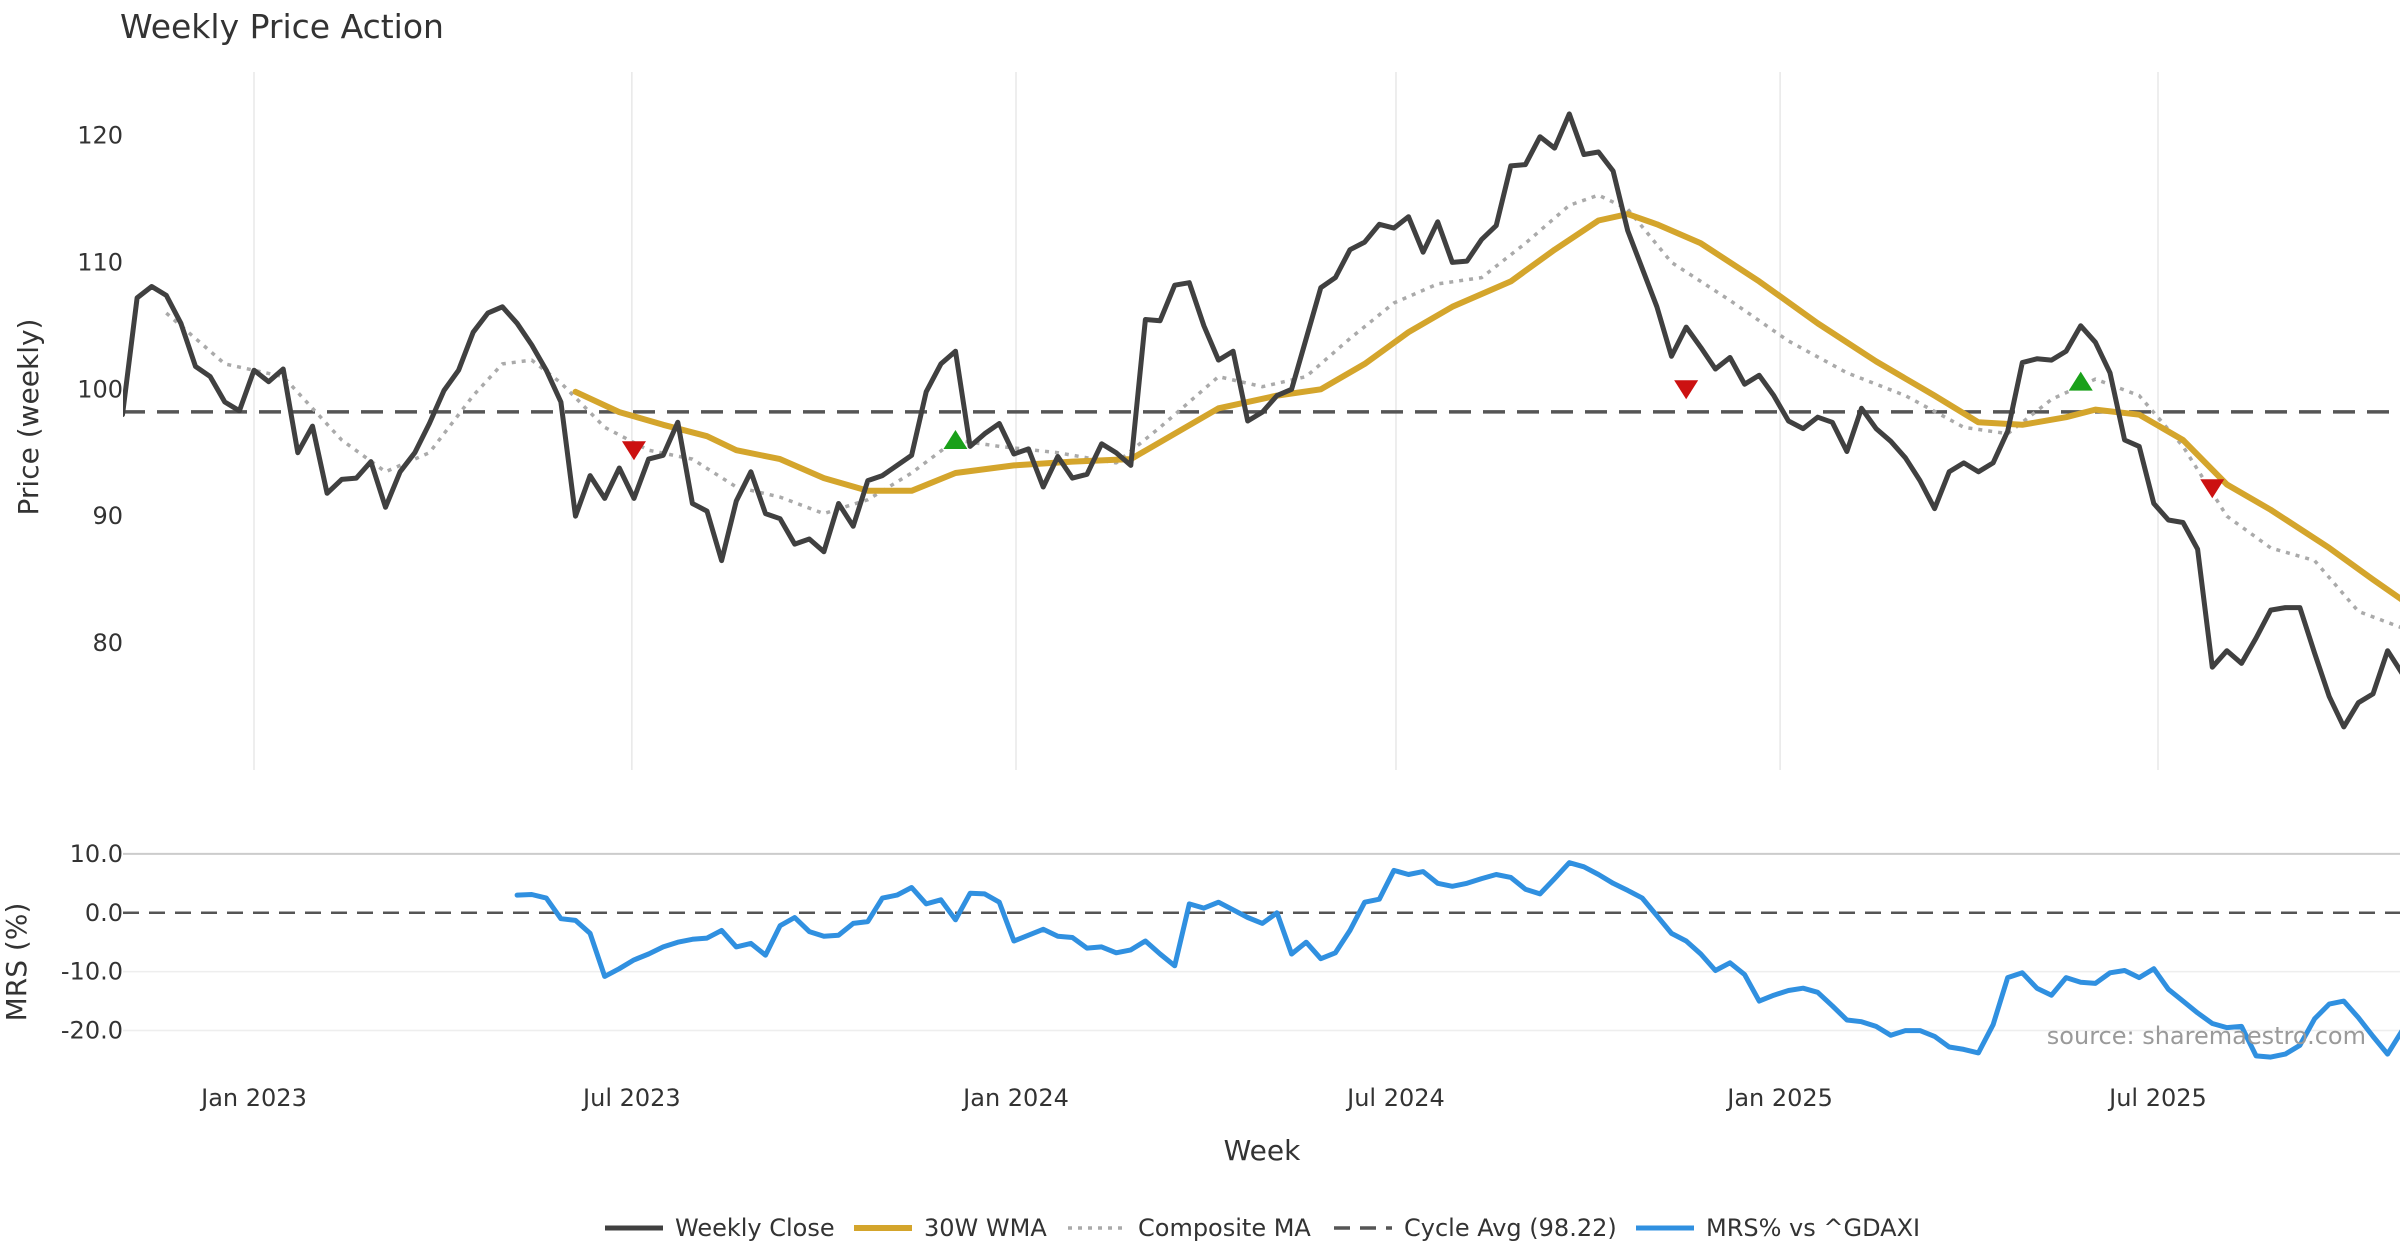 The width and height of the screenshot is (2400, 1260). What do you see at coordinates (985, 1228) in the screenshot?
I see `legend-label-30w-wma: 30W WMA` at bounding box center [985, 1228].